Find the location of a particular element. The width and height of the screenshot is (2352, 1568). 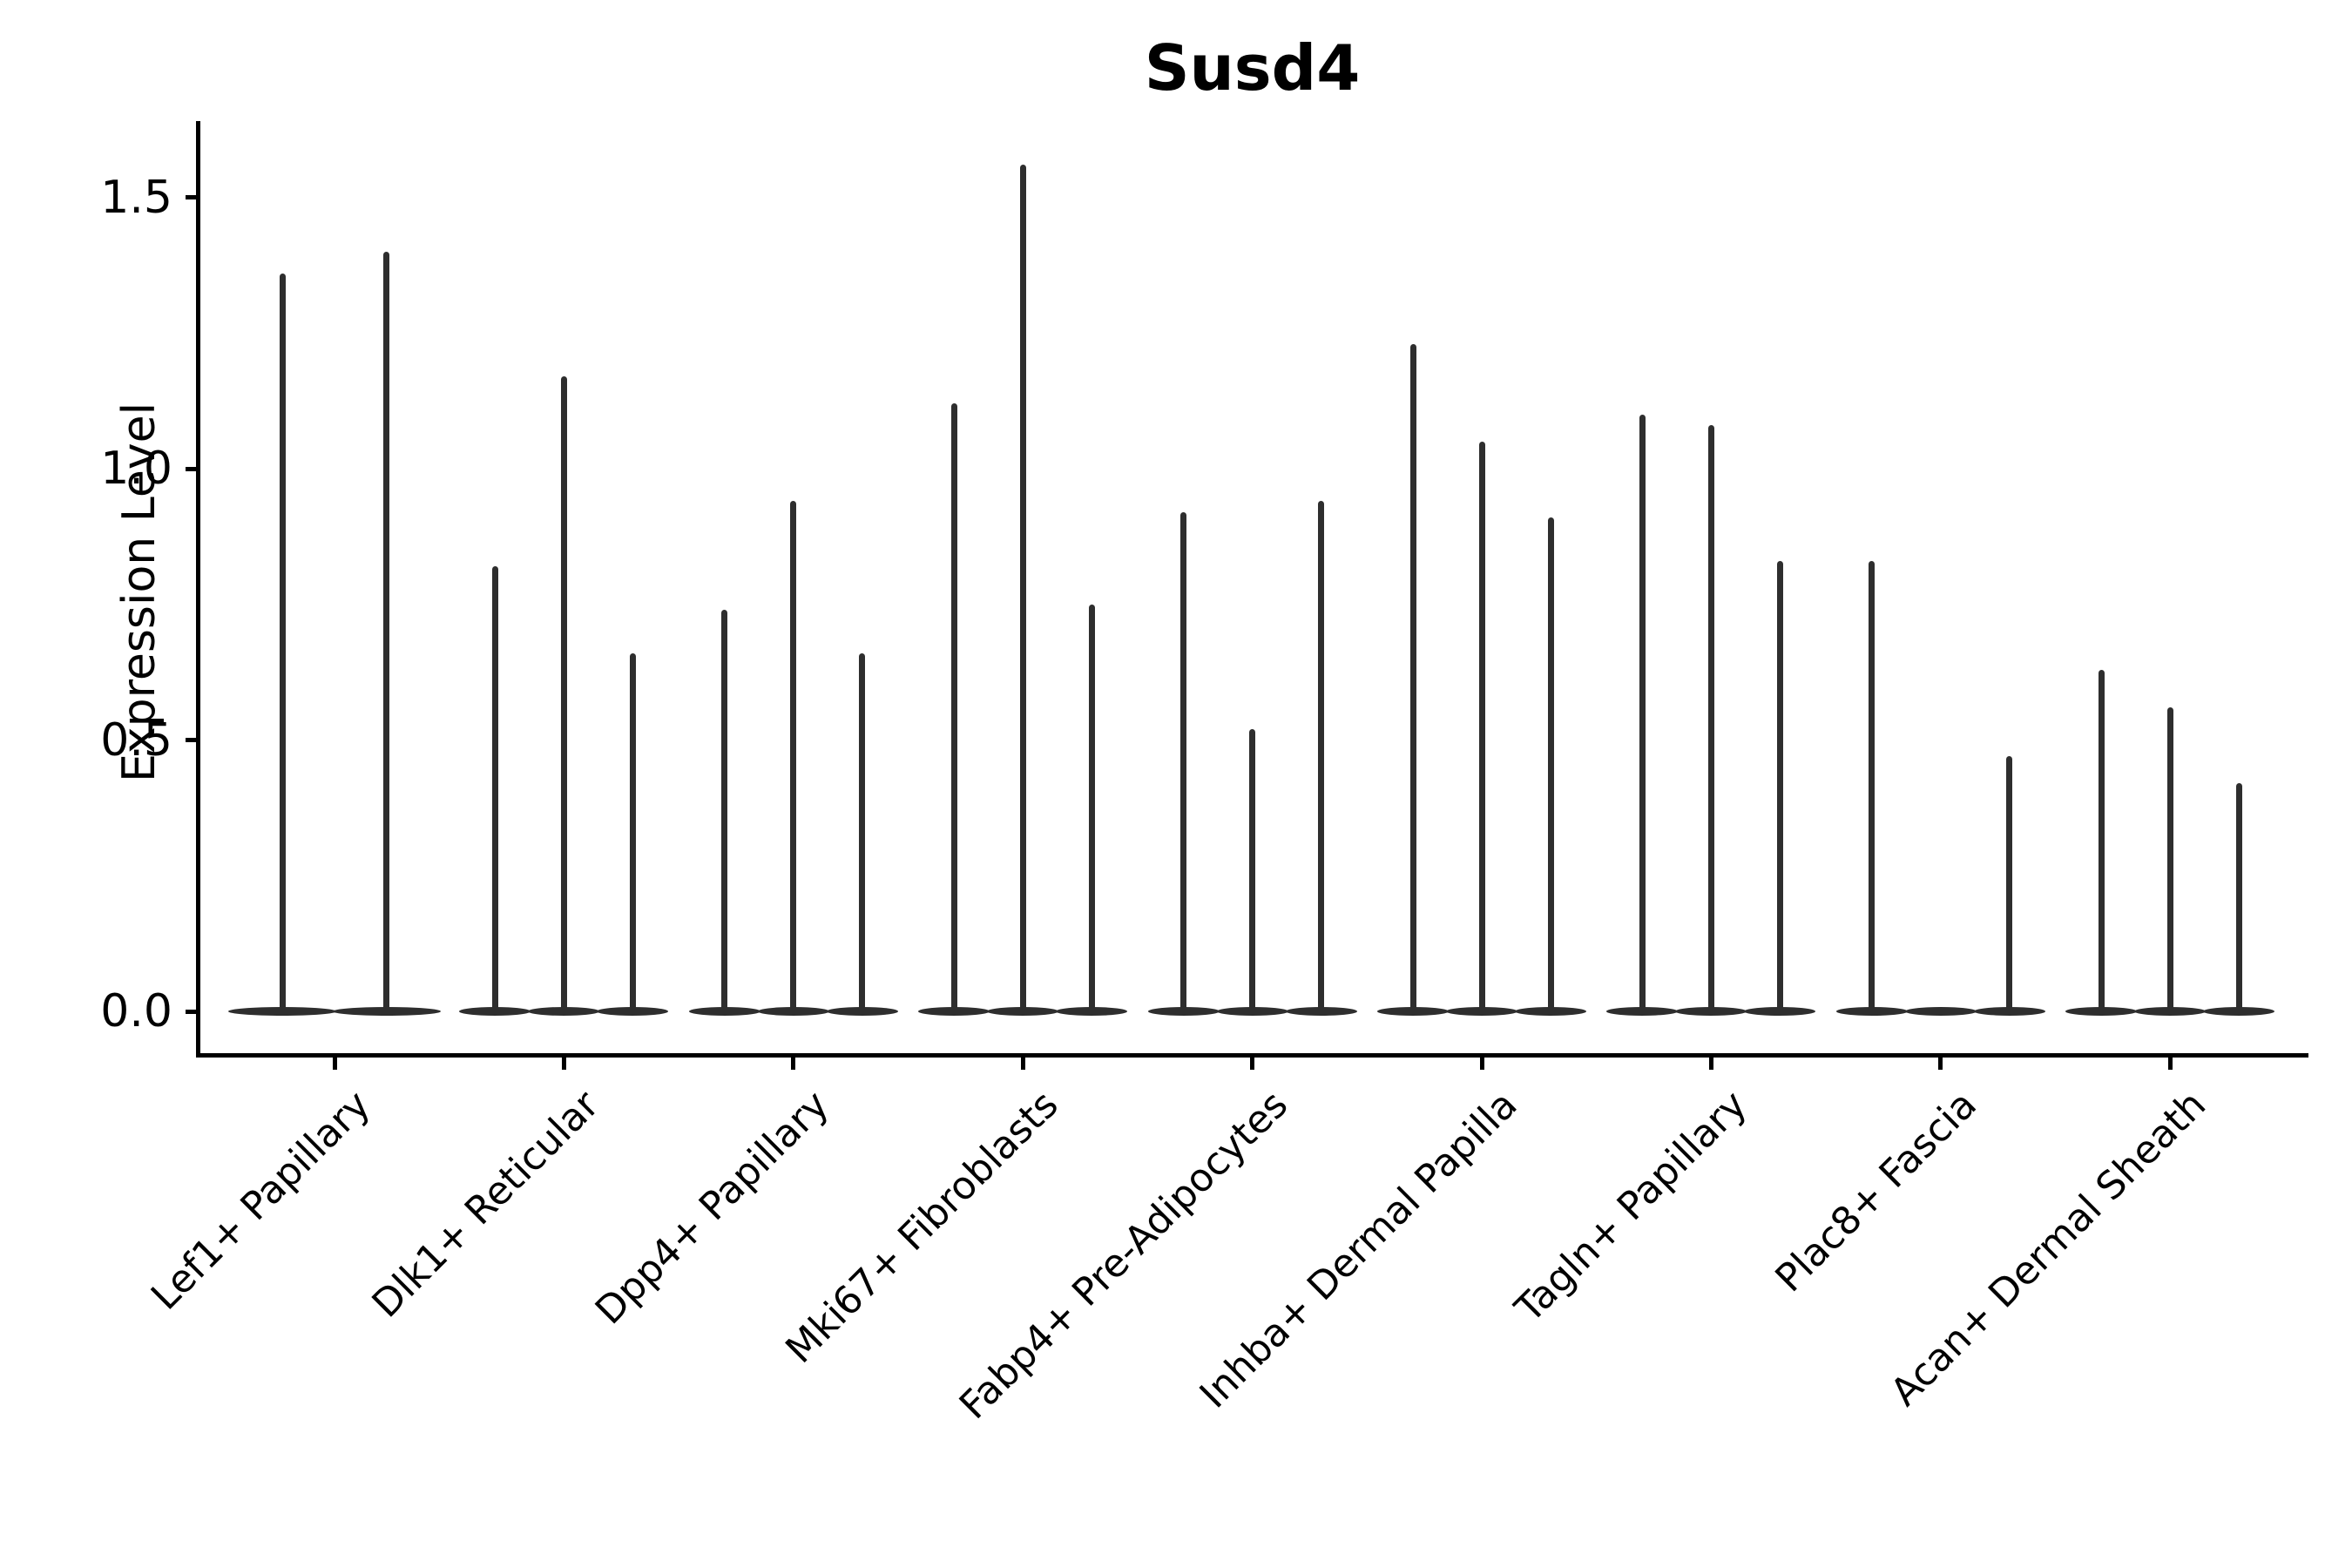

y-tick-label: 0.0 is located at coordinates (136, 1011).